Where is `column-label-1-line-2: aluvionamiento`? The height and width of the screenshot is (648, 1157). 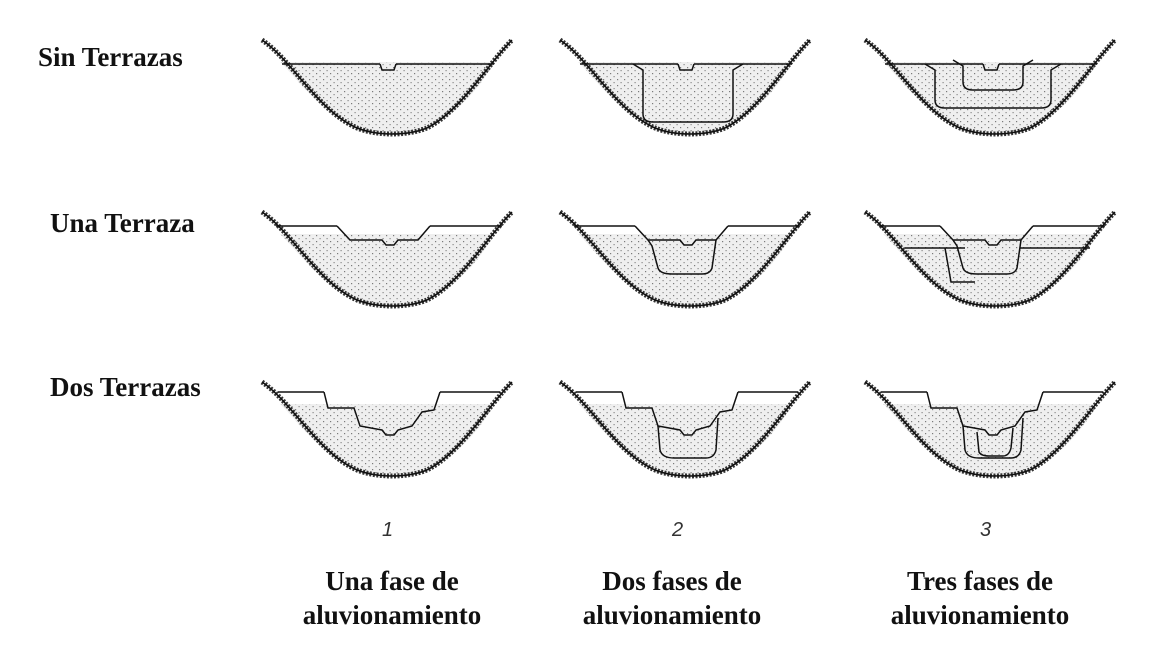
column-label-1-line-2: aluvionamiento is located at coordinates (392, 614).